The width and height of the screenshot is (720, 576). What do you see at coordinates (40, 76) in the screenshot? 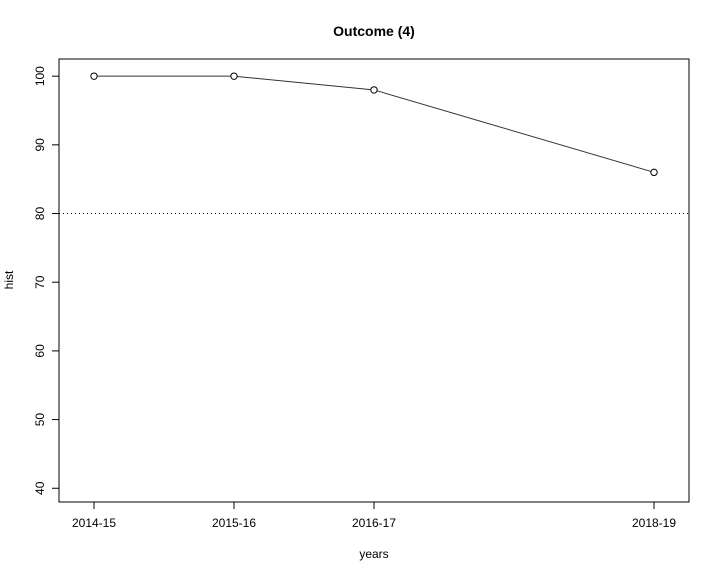
I see `y-tick-label: 100` at bounding box center [40, 76].